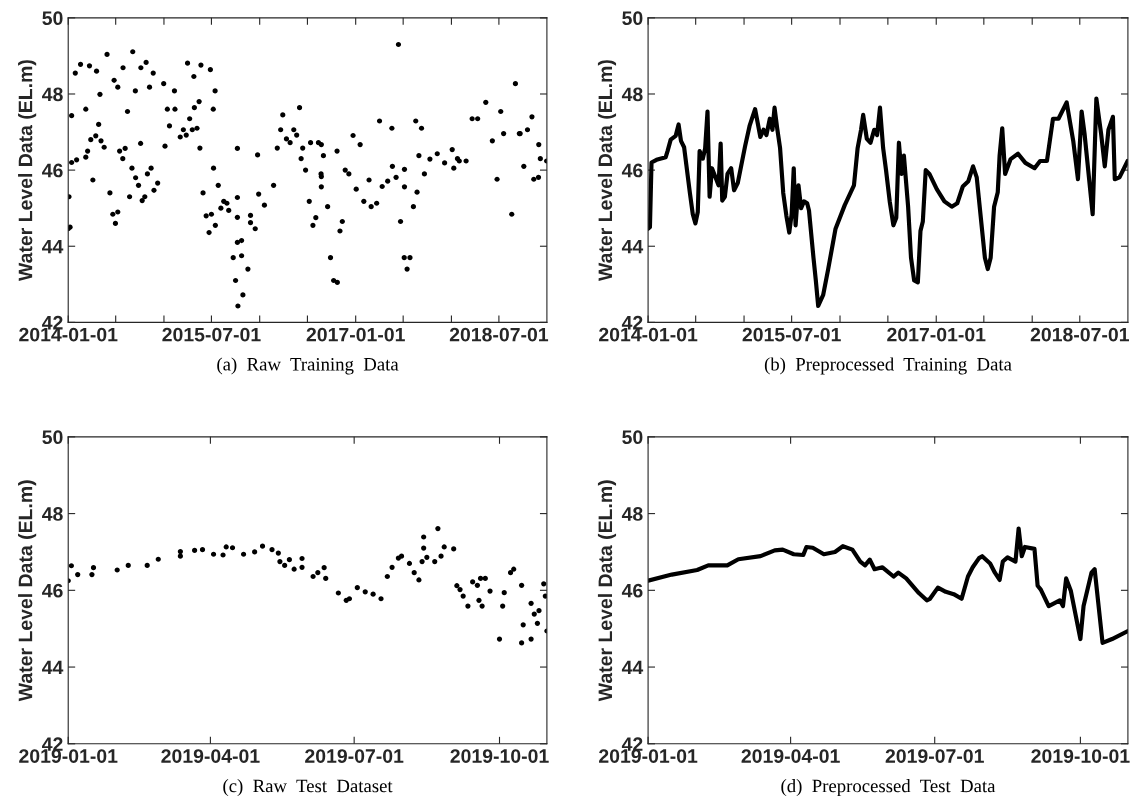 Image resolution: width=1137 pixels, height=812 pixels. Describe the element at coordinates (888, 366) in the screenshot. I see `text: (b) Preprocessed Training Data` at that location.